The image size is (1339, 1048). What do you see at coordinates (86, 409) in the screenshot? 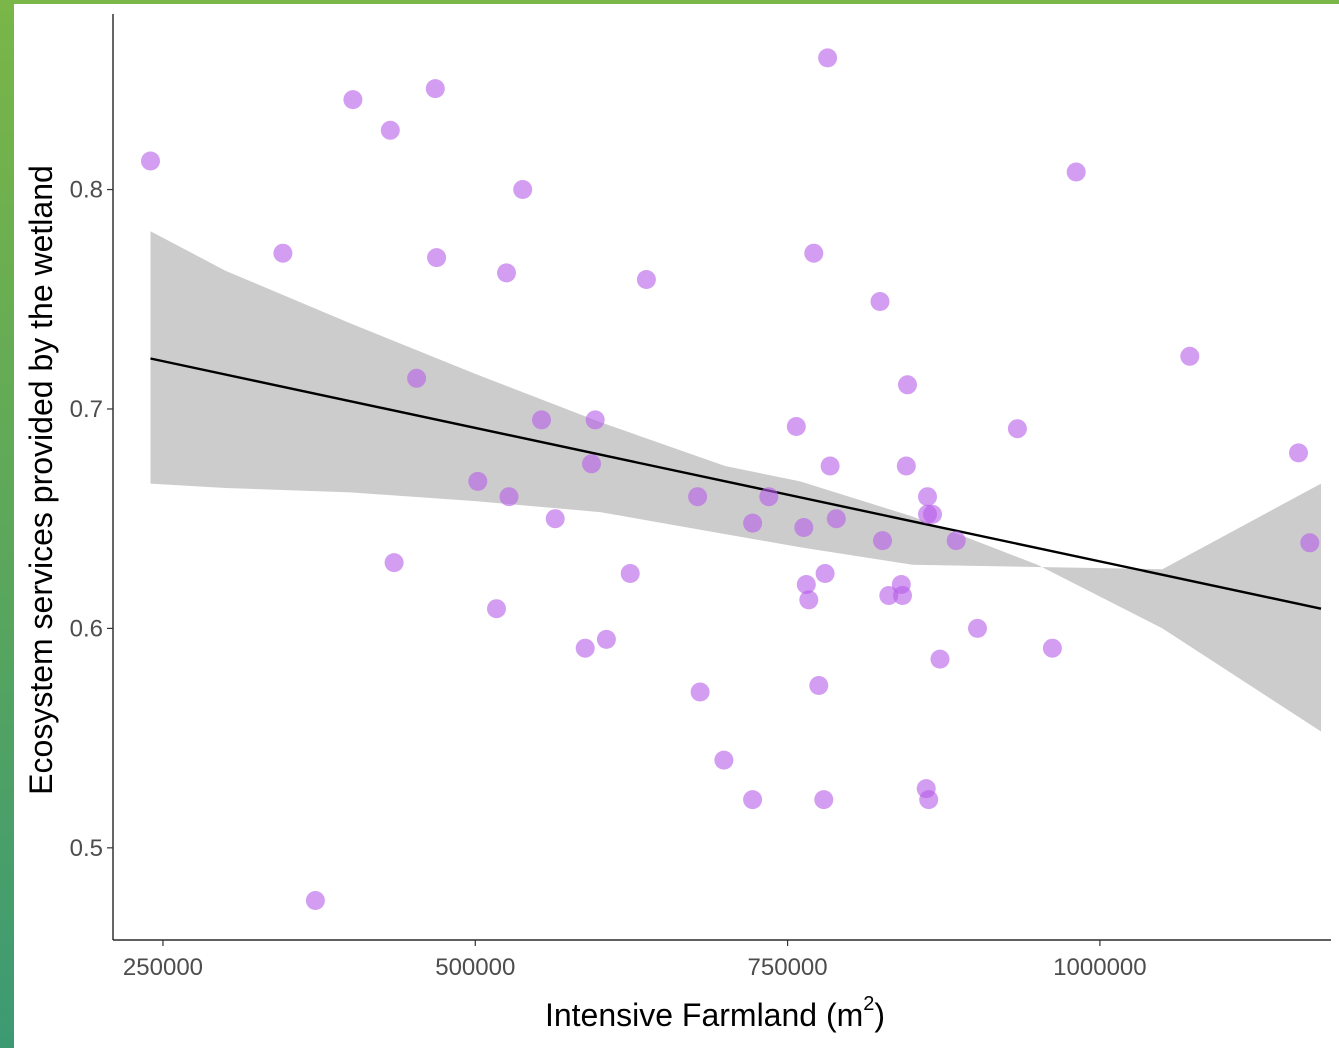
I see `y-tick-label: 0.7` at bounding box center [86, 409].